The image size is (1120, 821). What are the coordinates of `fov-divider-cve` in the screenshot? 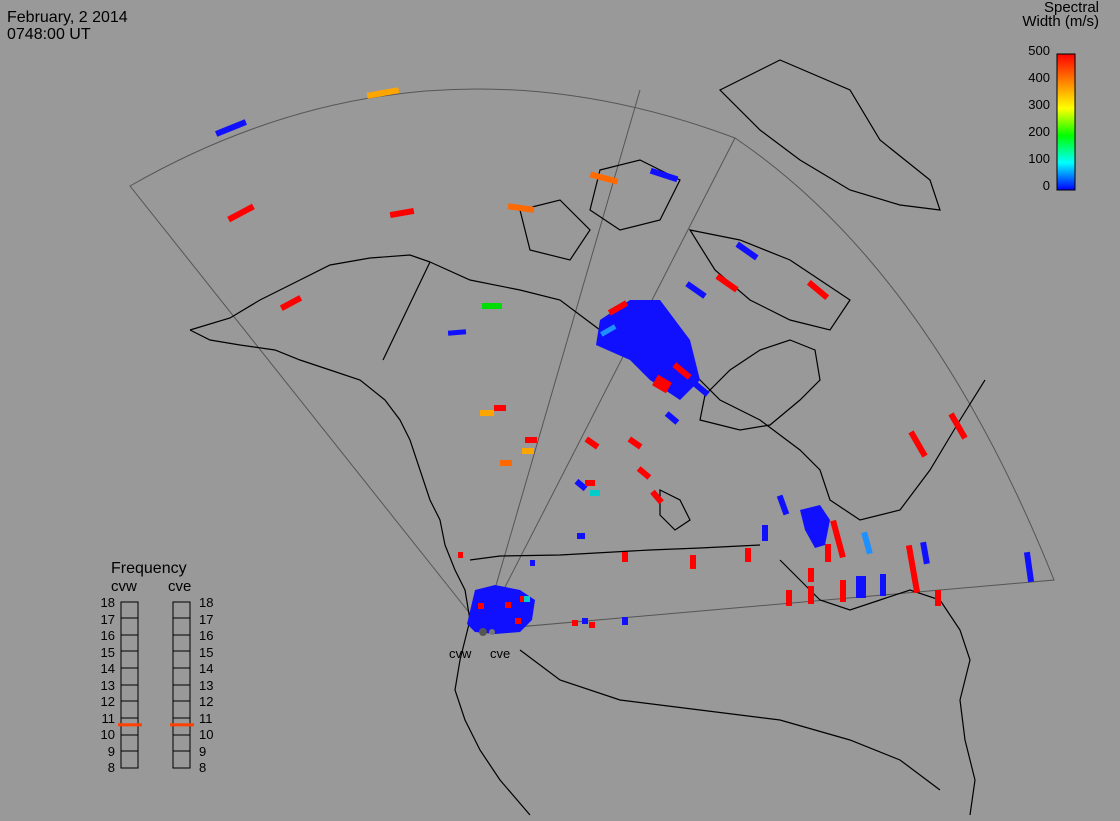 It's located at (609, 384).